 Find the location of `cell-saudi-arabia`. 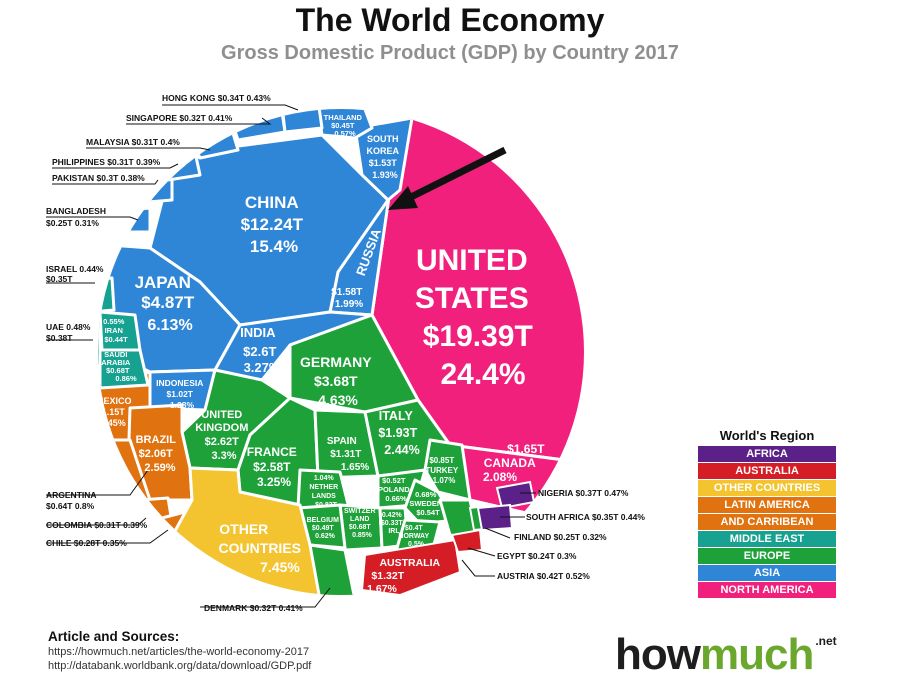

cell-saudi-arabia is located at coordinates (124, 369).